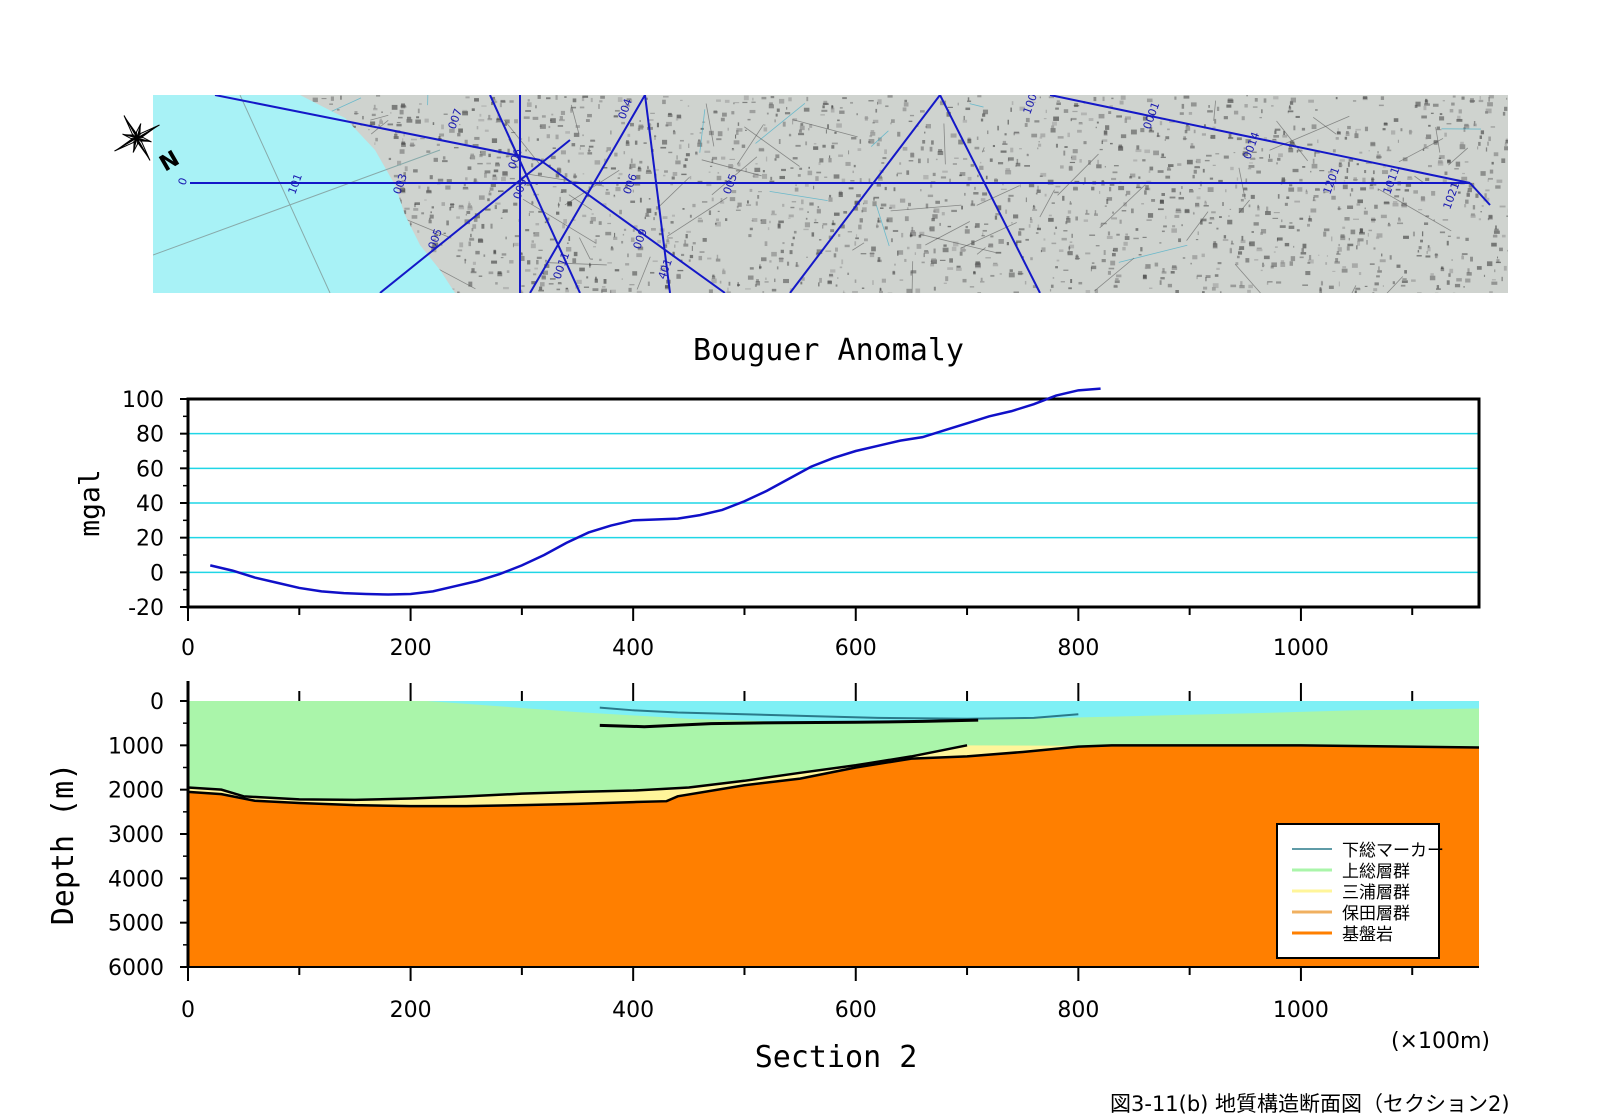 This screenshot has height=1118, width=1613. I want to click on y-tick-label: 2000, so click(136, 791).